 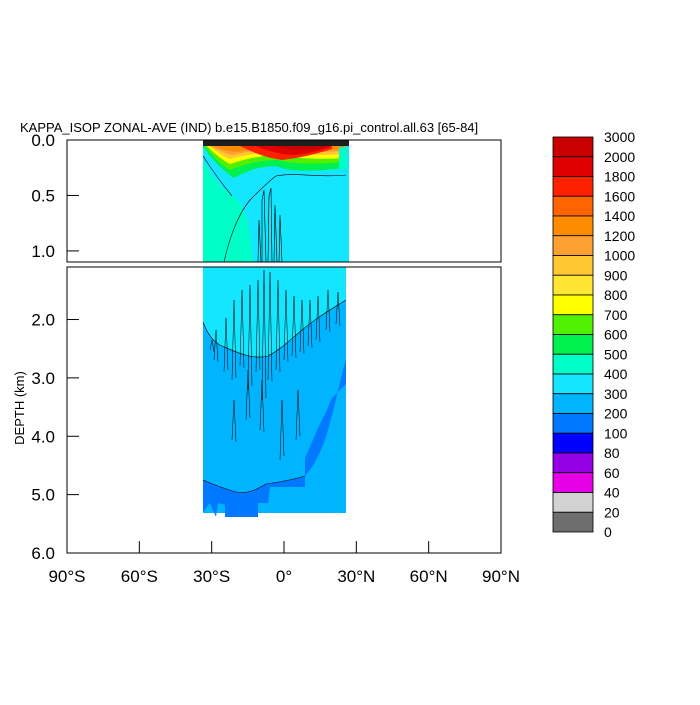 I want to click on colorbar-label: 1800, so click(x=619, y=177).